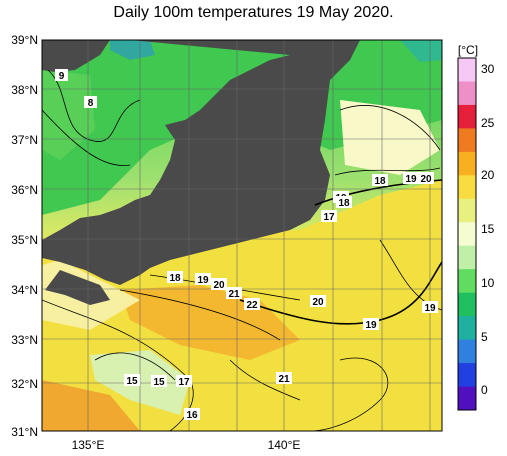 The width and height of the screenshot is (507, 456). I want to click on lon-tick: 140°E, so click(284, 445).